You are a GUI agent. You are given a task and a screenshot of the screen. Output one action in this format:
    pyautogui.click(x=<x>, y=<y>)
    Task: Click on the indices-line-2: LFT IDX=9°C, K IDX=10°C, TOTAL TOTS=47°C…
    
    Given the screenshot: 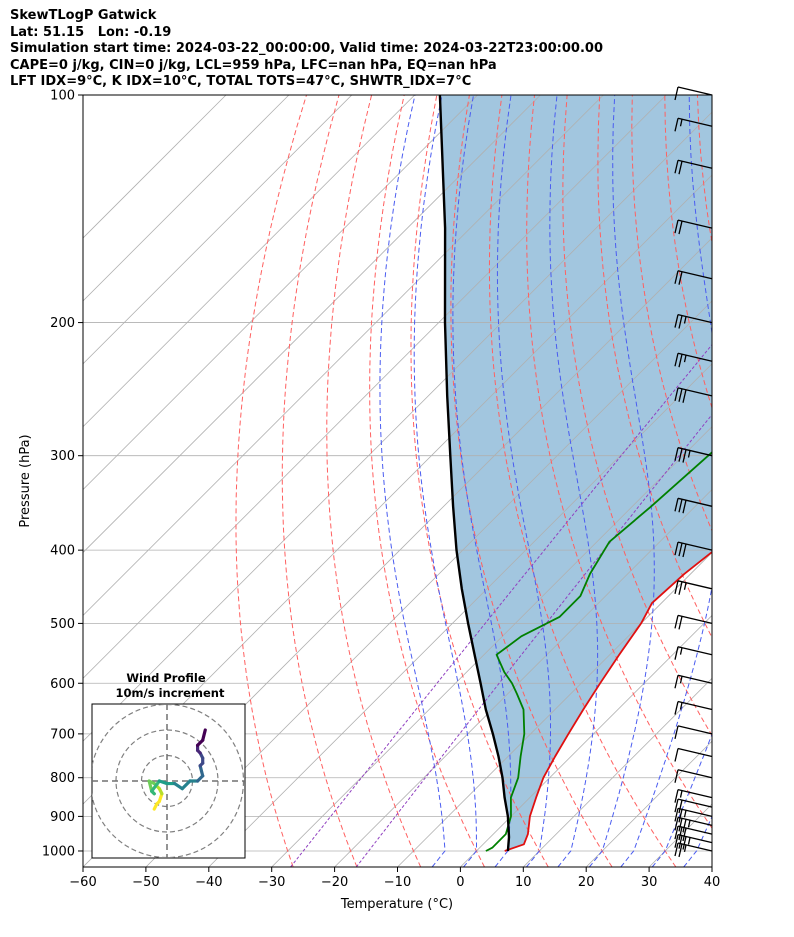 What is the action you would take?
    pyautogui.click(x=241, y=82)
    